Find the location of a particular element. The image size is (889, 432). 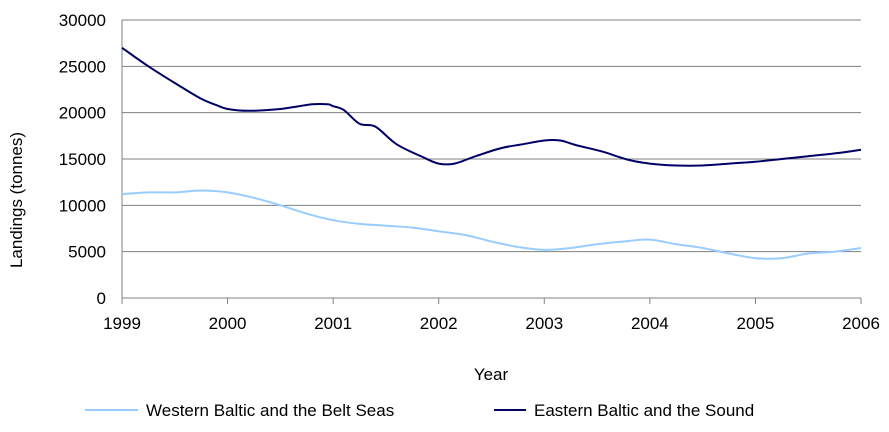

x-tick-label: 2004 is located at coordinates (650, 323).